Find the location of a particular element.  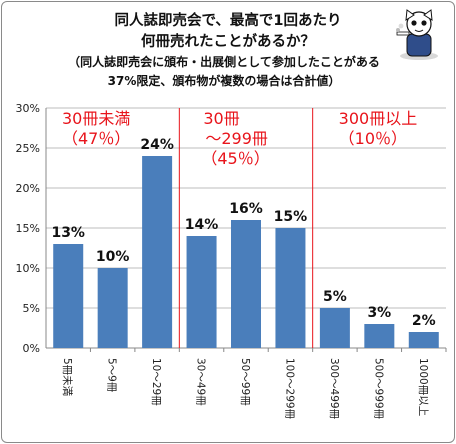

x-tick-label: 300〜499冊 is located at coordinates (334, 389).